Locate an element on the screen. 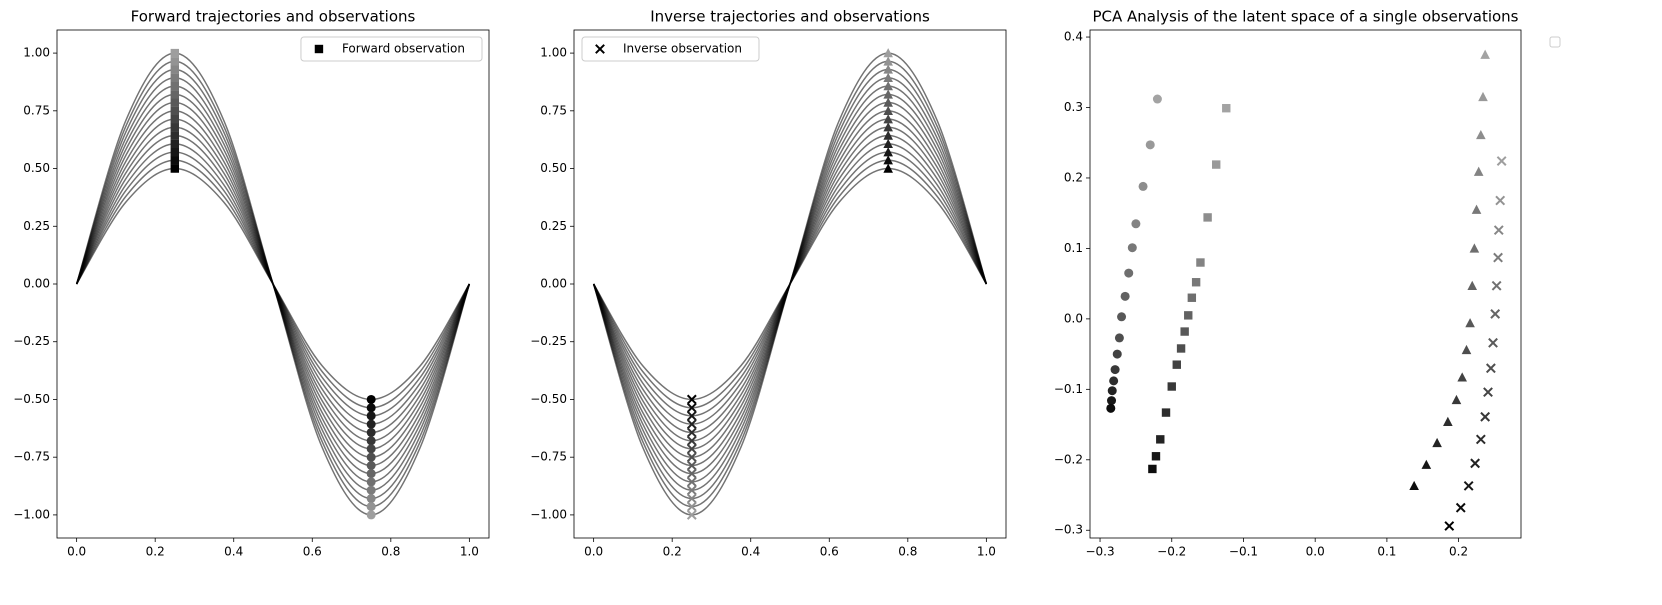  y-tick-label: −0.3 is located at coordinates (1068, 530).